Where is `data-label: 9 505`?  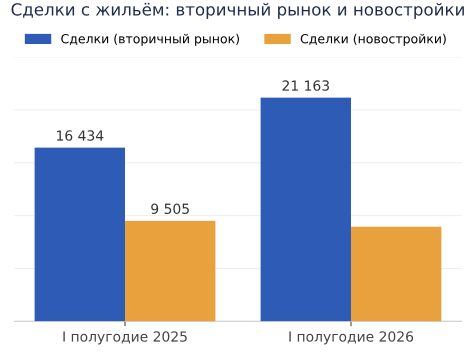
data-label: 9 505 is located at coordinates (170, 208).